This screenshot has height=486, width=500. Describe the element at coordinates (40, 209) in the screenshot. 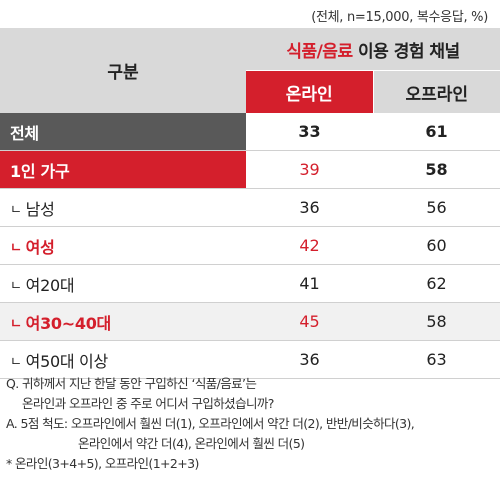

I see `row-label: 남성` at that location.